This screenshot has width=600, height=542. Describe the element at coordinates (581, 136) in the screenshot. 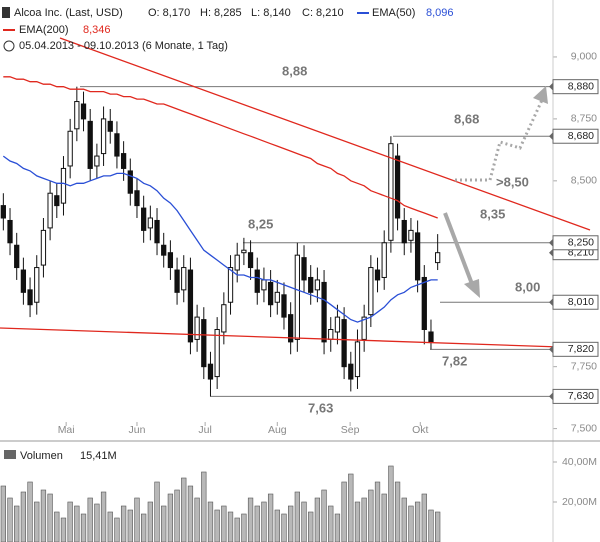

I see `level-tag-label: 8,680` at that location.